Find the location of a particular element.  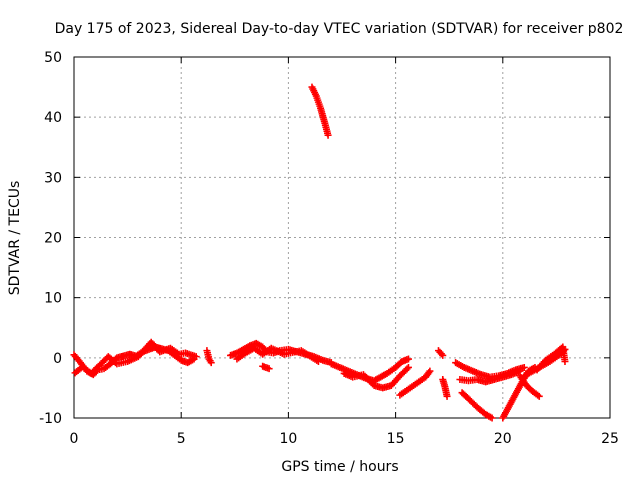

x-tick-label: 20 is located at coordinates (503, 439).